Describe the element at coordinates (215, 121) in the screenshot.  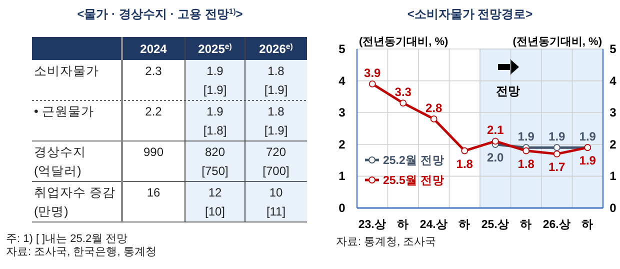
I see `text: 1.9 [1.8]` at that location.